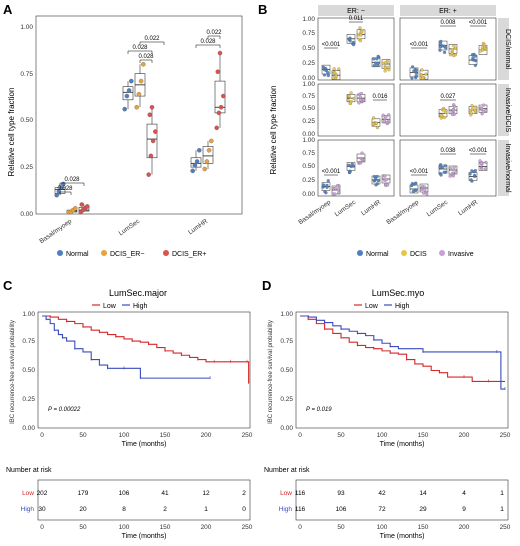 This screenshot has width=520, height=546. Describe the element at coordinates (448, 11) in the screenshot. I see `strip-col-label: ER: +` at that location.